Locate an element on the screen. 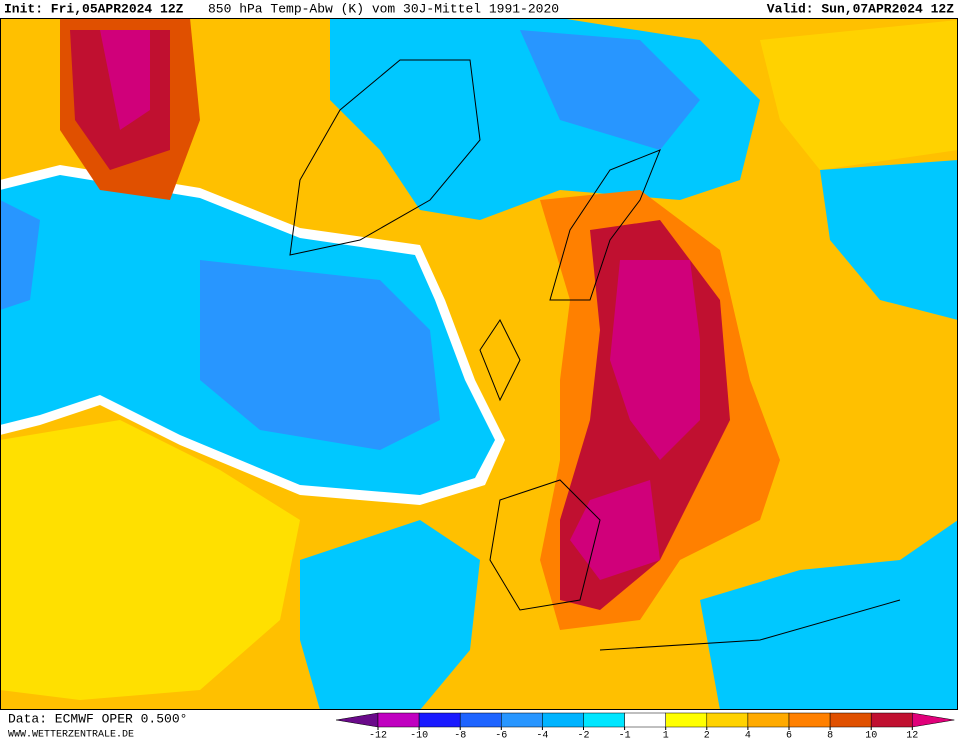 The height and width of the screenshot is (745, 958). legend-label: -10 is located at coordinates (419, 735).